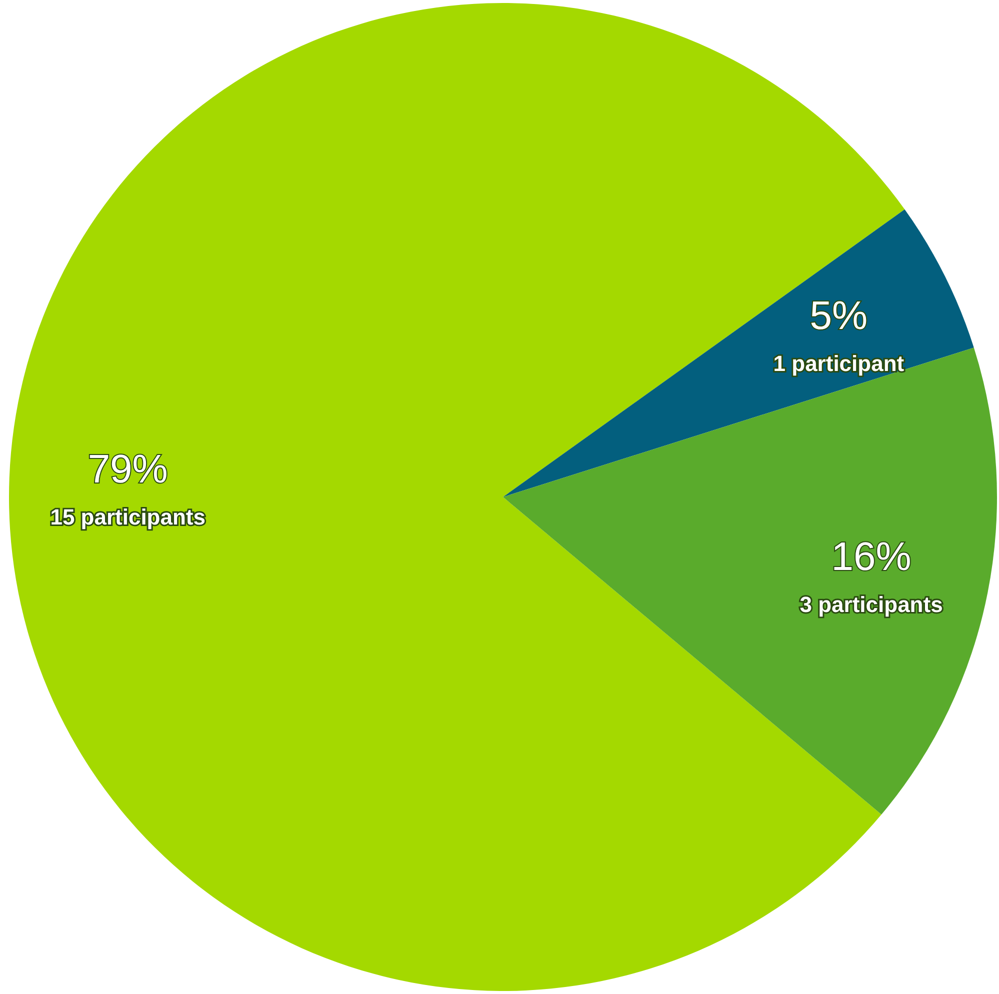  I want to click on slice-label: 15 participants, so click(128, 517).